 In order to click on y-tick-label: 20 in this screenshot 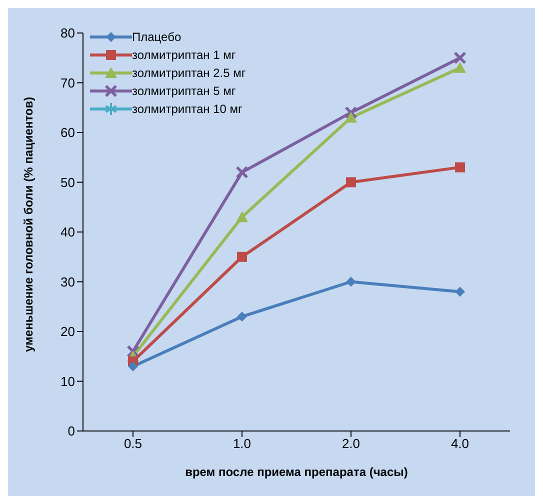, I will do `click(67, 332)`.